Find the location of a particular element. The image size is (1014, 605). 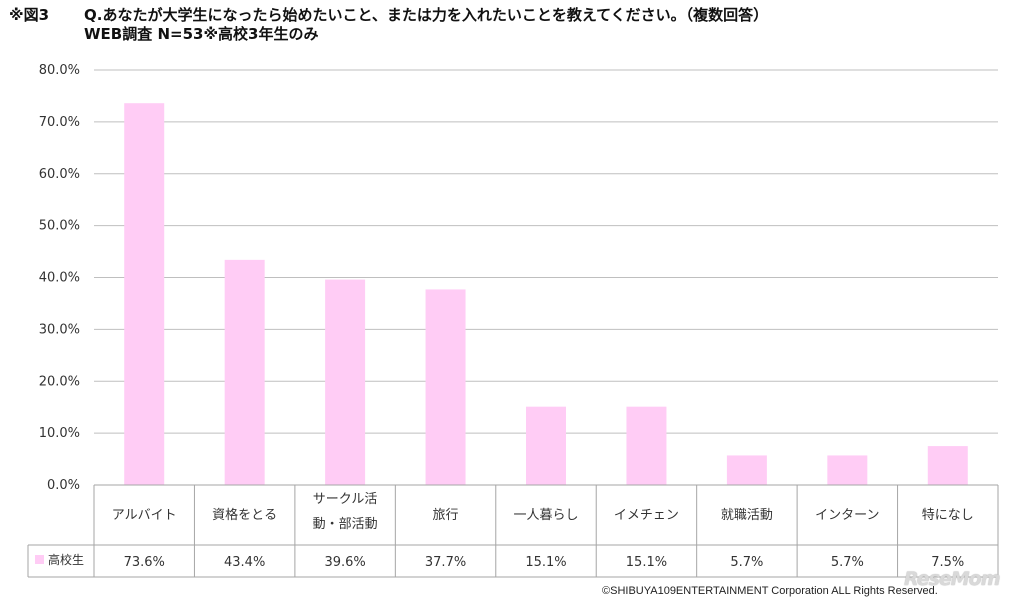

data-label: 7.5% is located at coordinates (947, 562).